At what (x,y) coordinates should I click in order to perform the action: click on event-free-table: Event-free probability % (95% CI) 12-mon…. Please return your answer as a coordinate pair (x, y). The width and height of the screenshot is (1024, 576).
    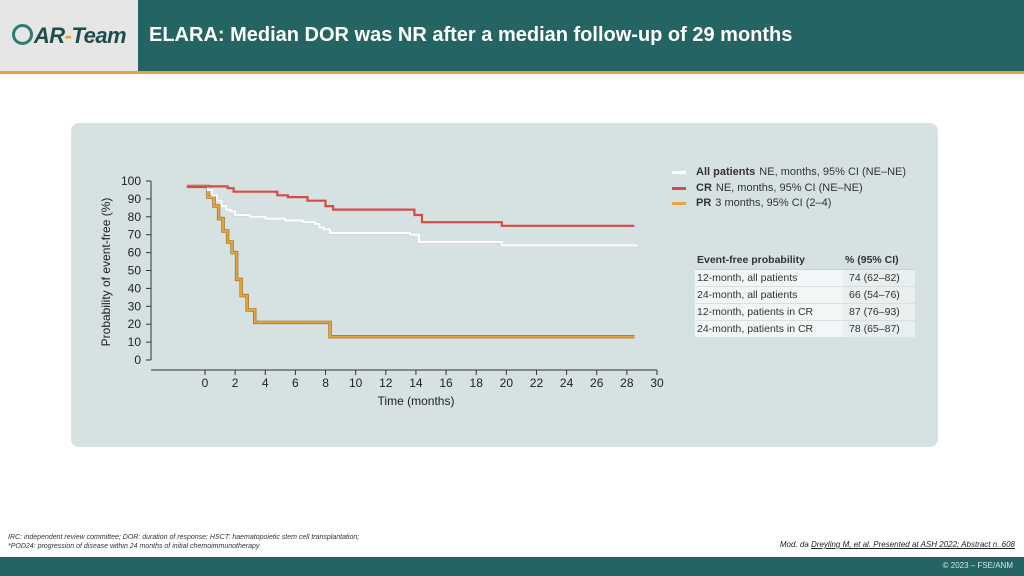
    Looking at the image, I should click on (805, 295).